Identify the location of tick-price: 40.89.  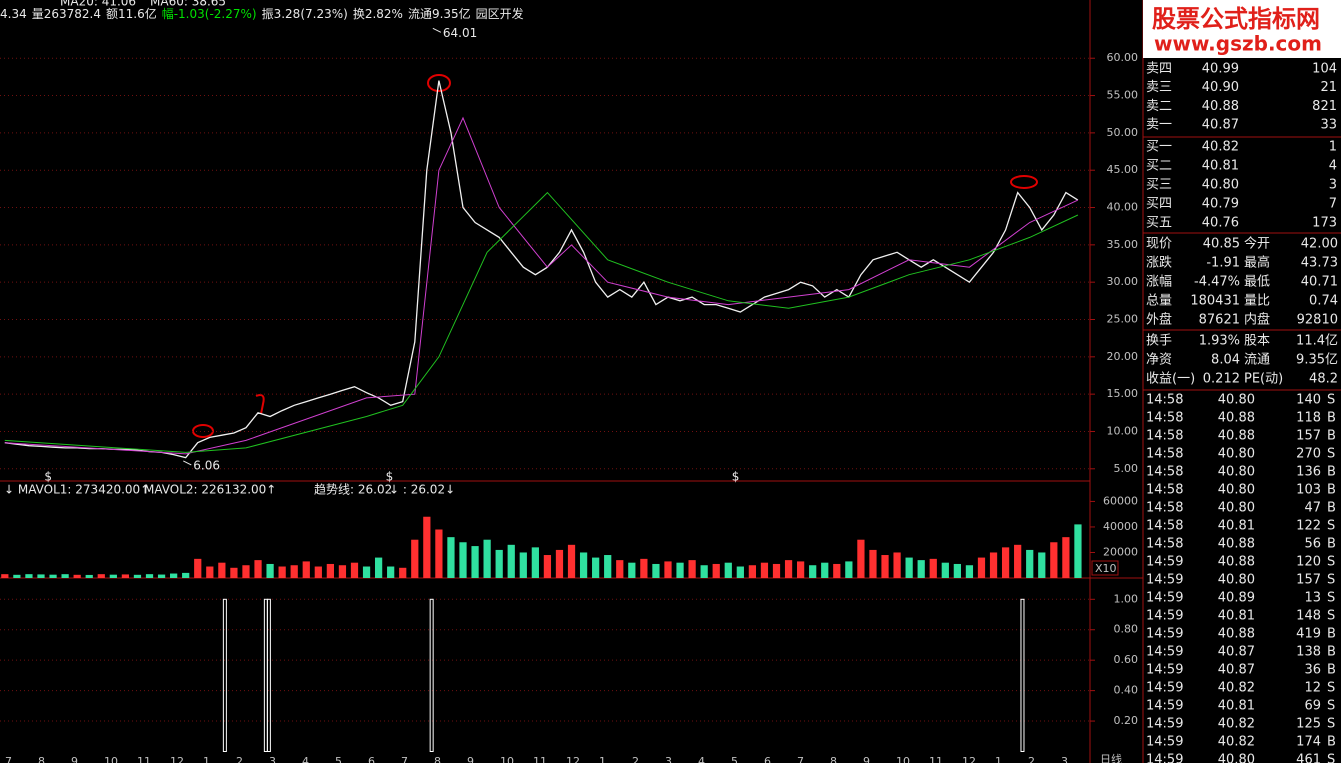
(1236, 598).